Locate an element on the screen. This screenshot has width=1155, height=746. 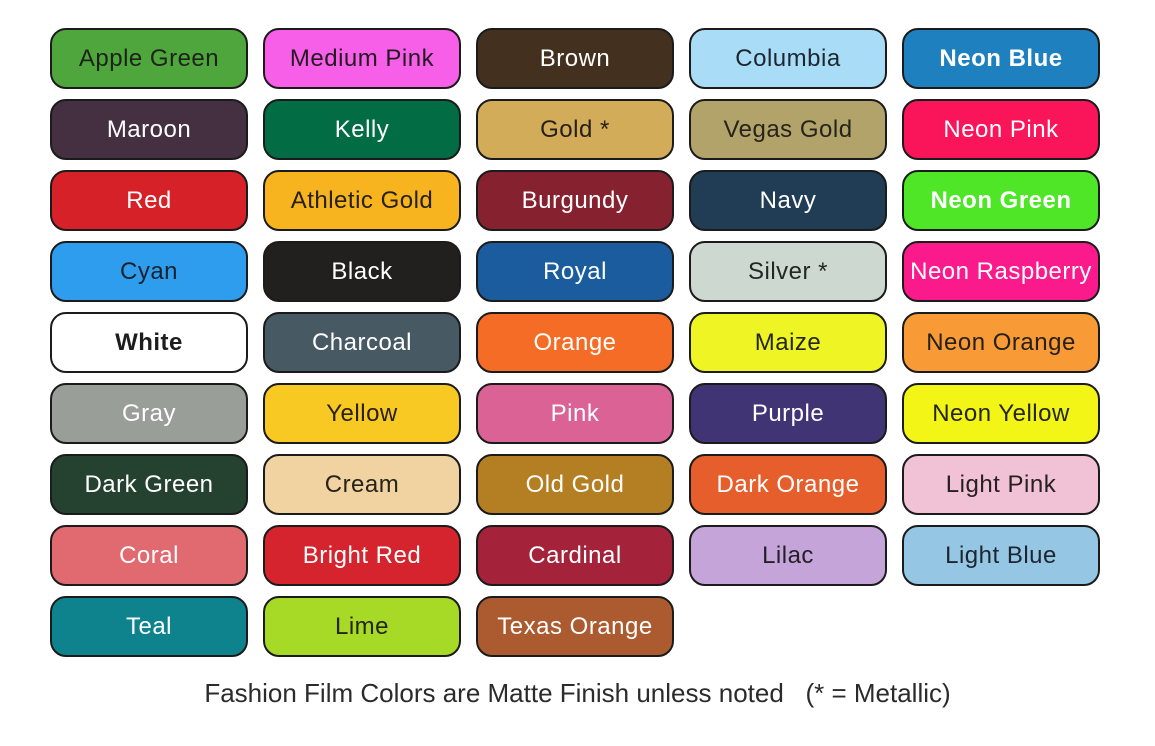
color-swatch-burgundy: Burgundy is located at coordinates (575, 200).